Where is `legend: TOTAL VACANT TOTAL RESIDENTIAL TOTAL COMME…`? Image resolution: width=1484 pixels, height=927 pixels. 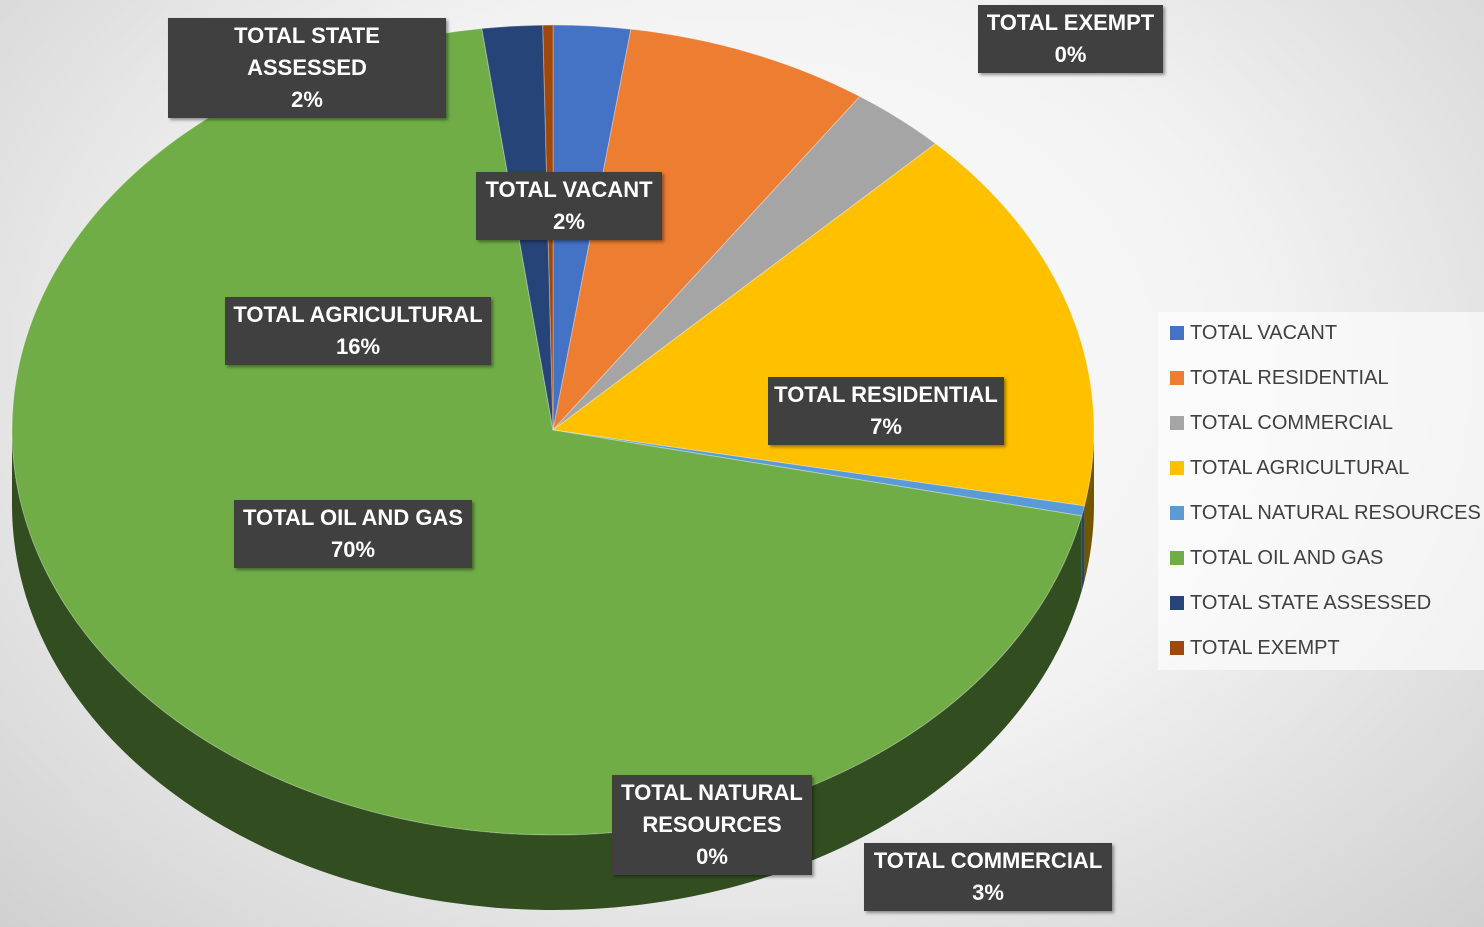 legend: TOTAL VACANT TOTAL RESIDENTIAL TOTAL COMME… is located at coordinates (1321, 491).